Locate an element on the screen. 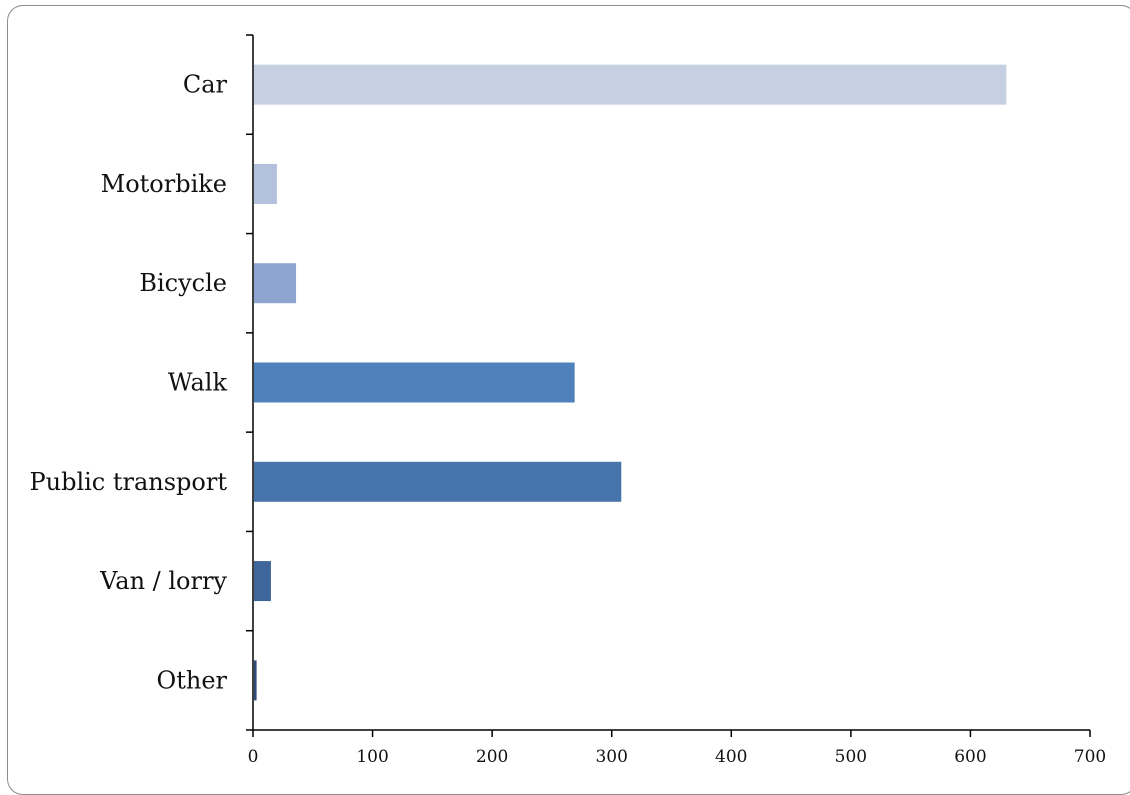 This screenshot has width=1130, height=795. bar-bicycle is located at coordinates (275, 283).